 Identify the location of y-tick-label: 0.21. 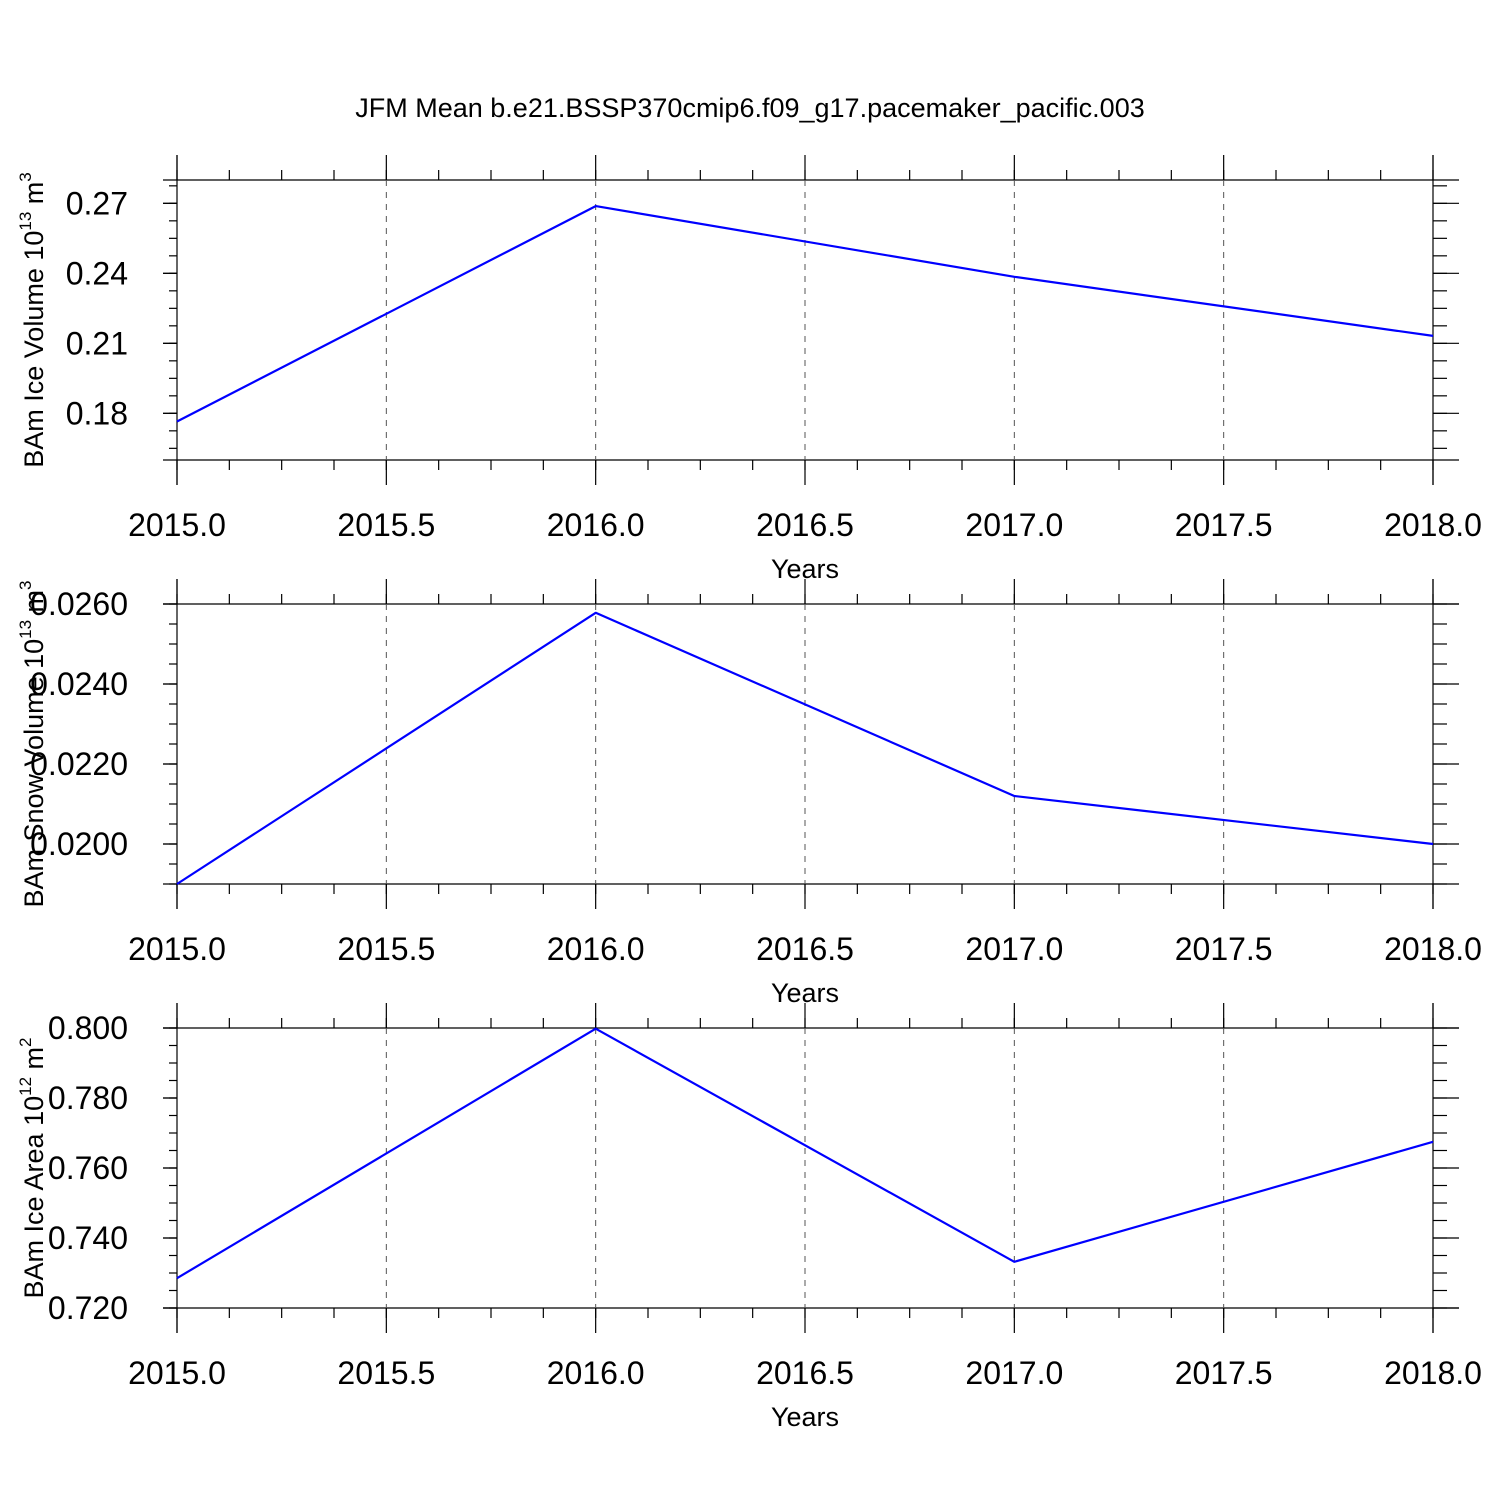
(97, 343).